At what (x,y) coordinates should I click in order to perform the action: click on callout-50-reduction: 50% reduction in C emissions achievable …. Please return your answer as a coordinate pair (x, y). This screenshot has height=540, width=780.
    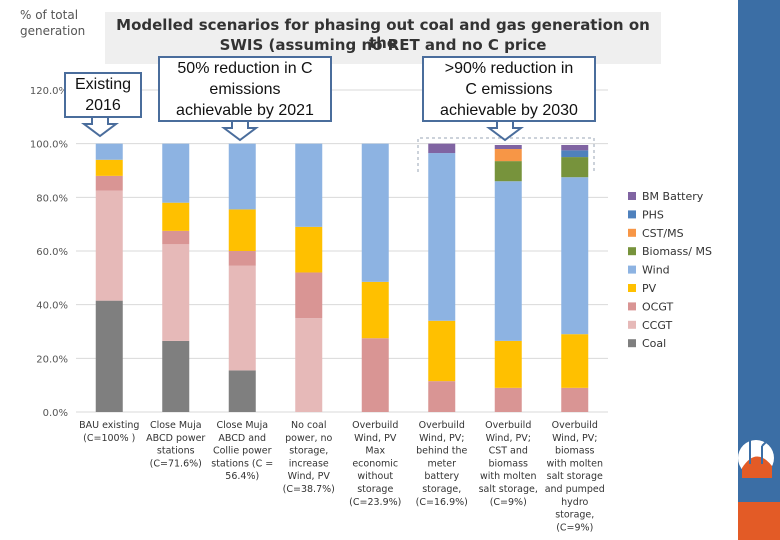
    Looking at the image, I should click on (245, 89).